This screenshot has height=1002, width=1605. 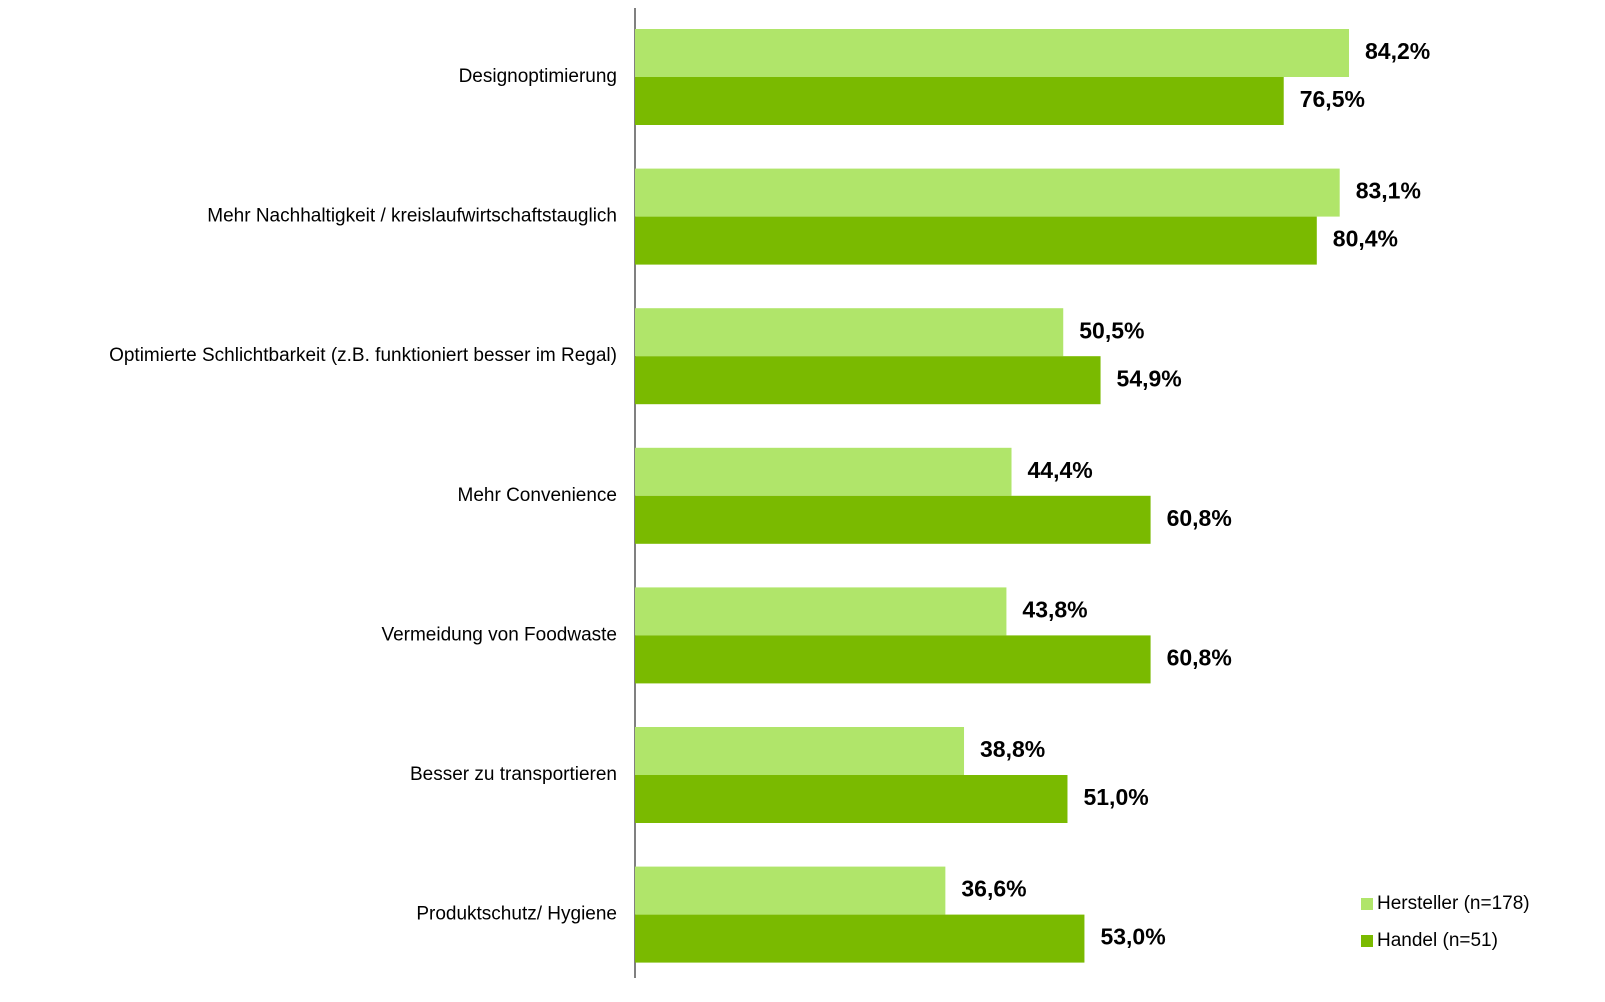 I want to click on value-label: 80,4%, so click(x=1365, y=239).